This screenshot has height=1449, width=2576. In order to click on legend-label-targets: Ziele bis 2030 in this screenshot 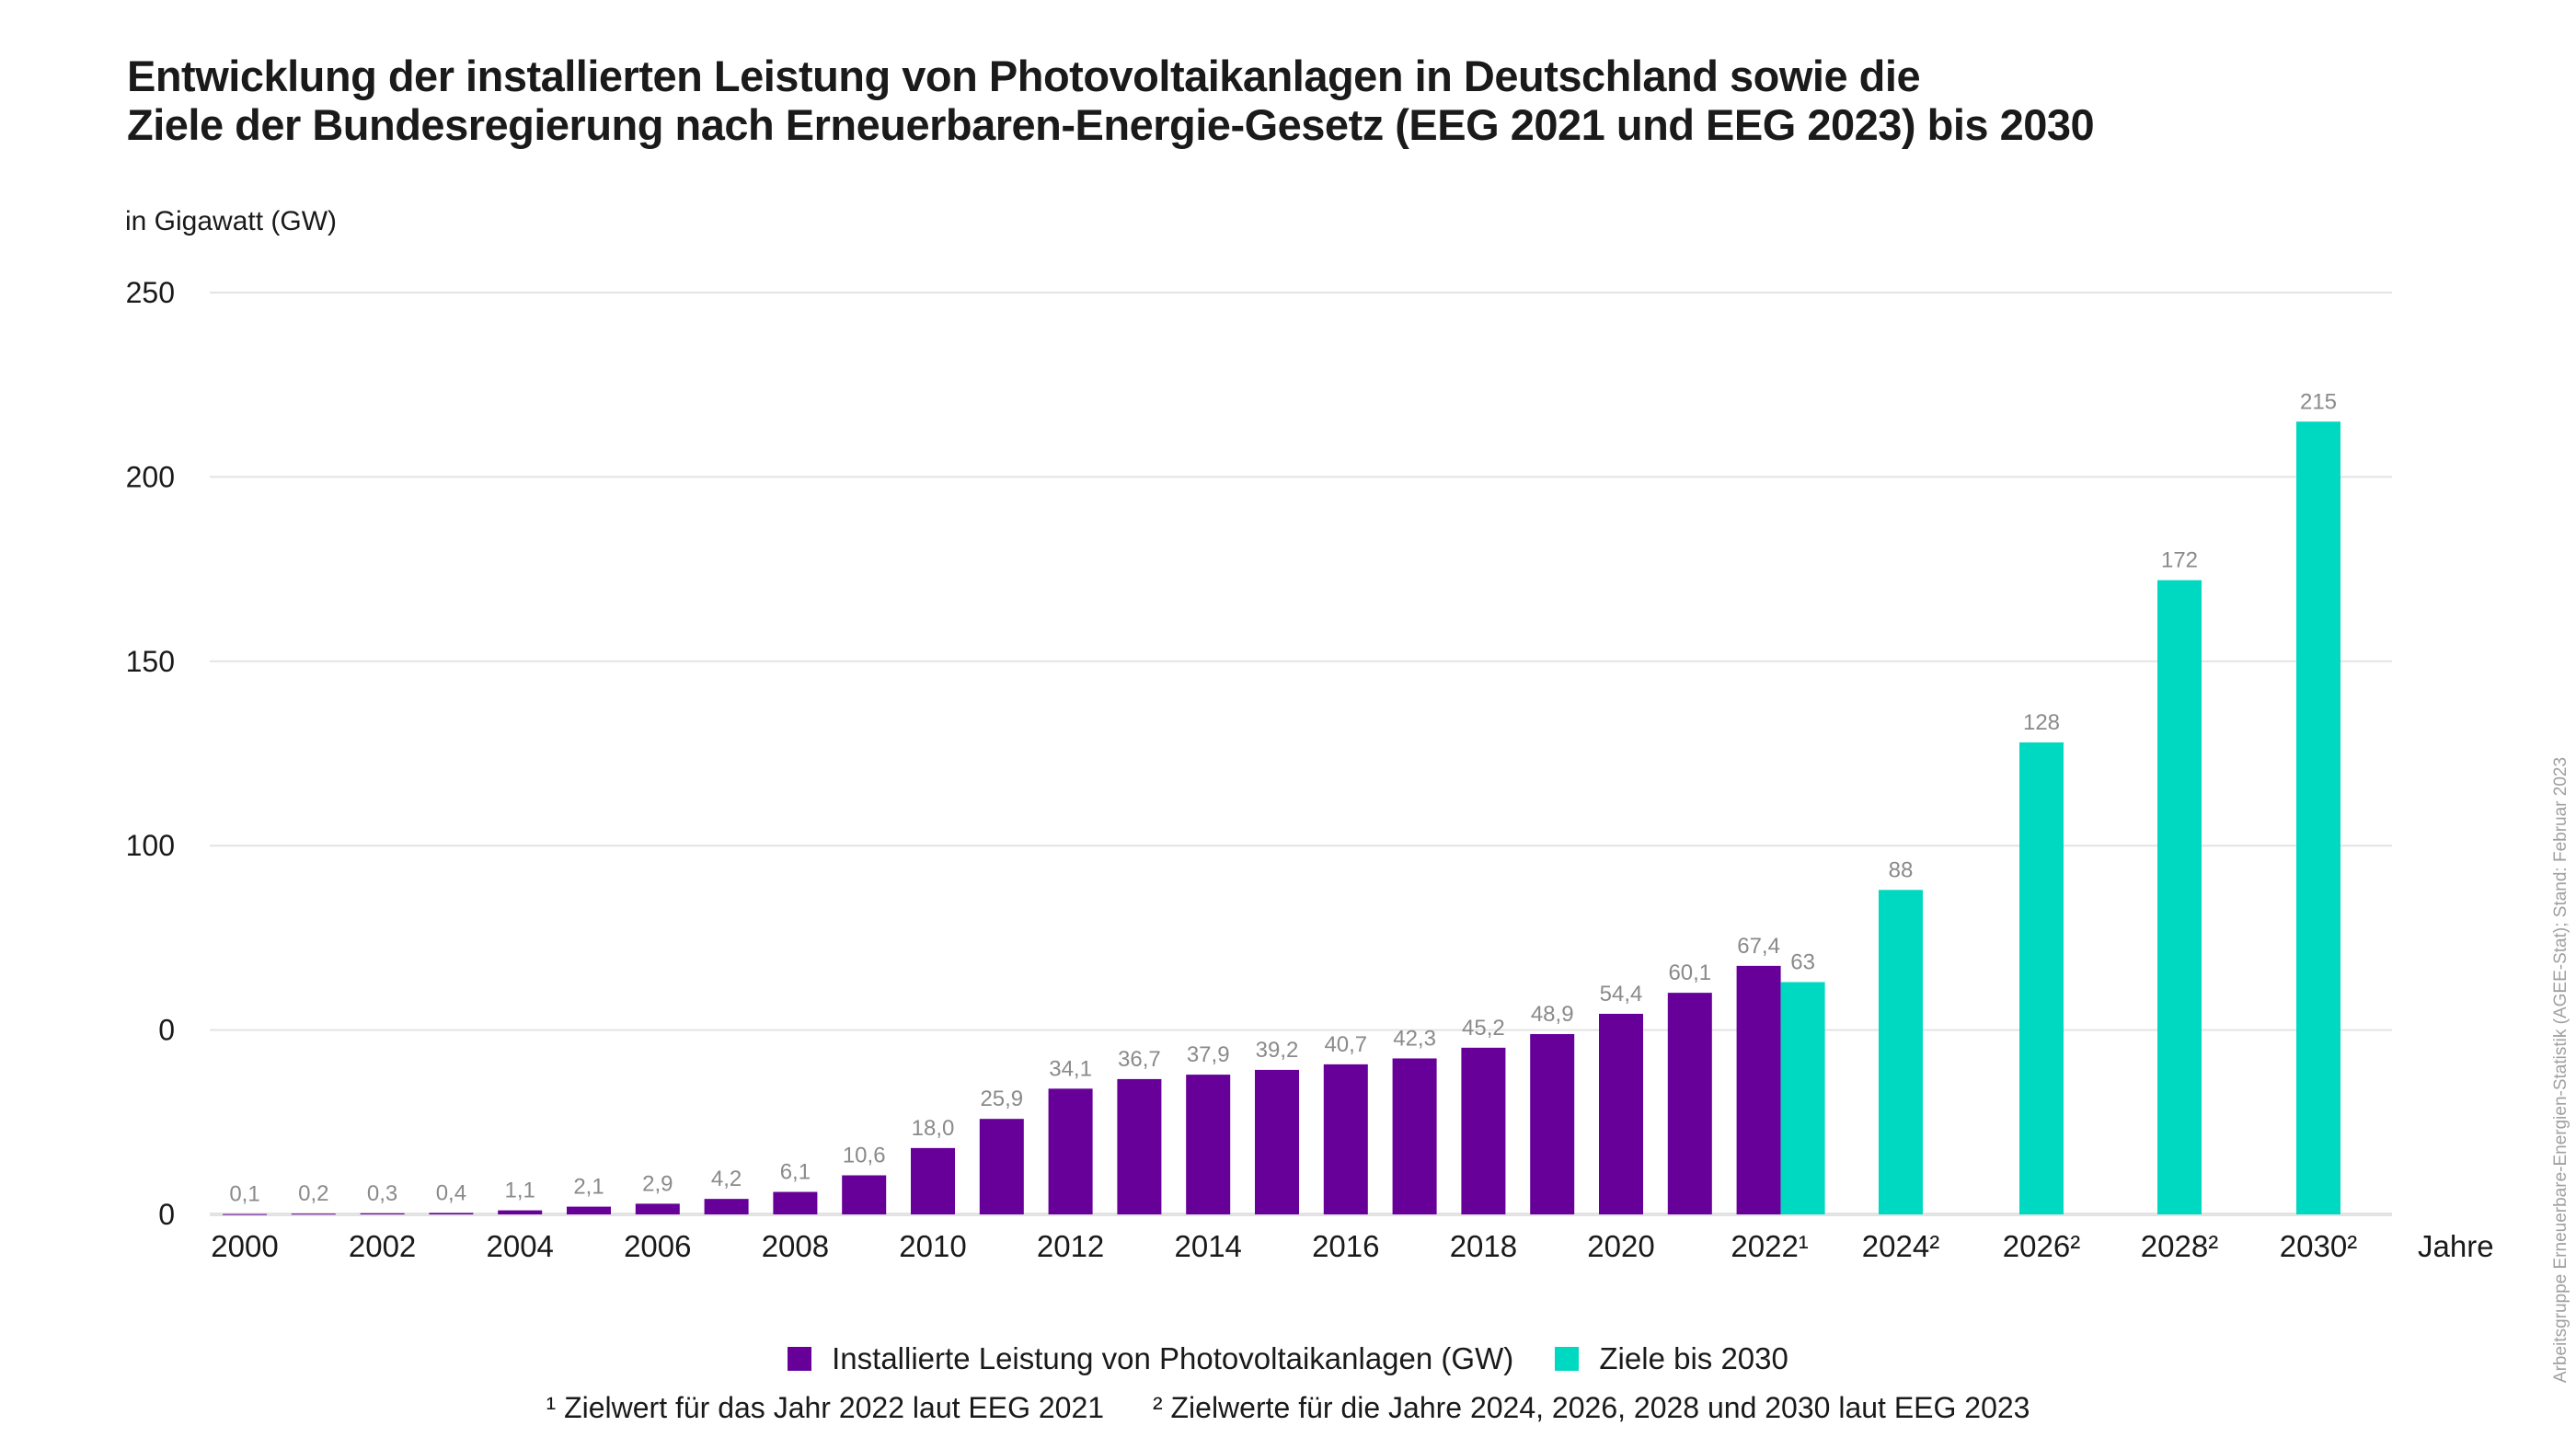, I will do `click(1693, 1358)`.